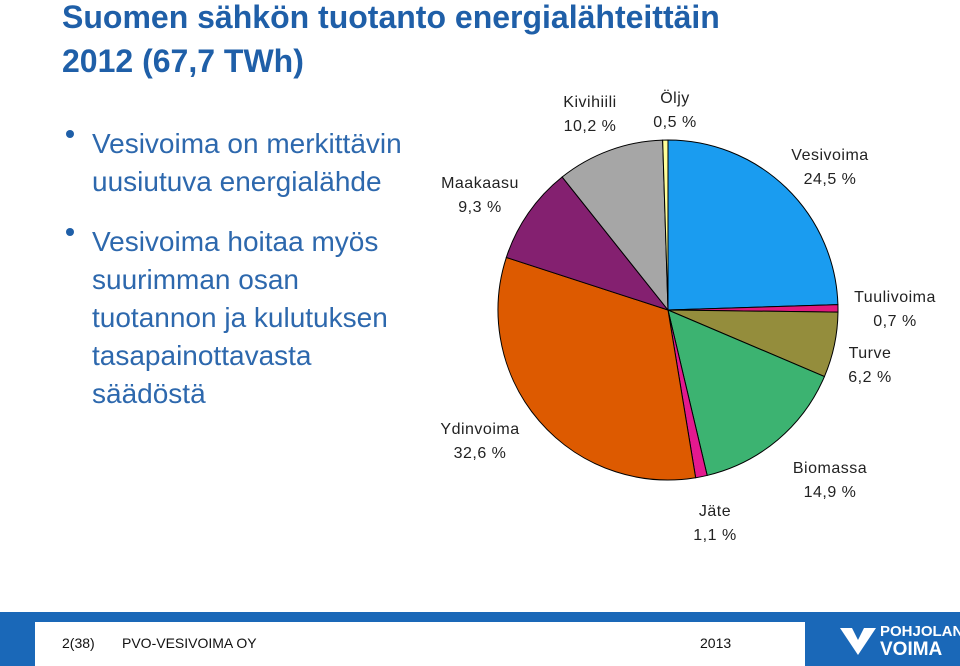 This screenshot has width=960, height=666. Describe the element at coordinates (830, 179) in the screenshot. I see `value-label: 24,5 %` at that location.